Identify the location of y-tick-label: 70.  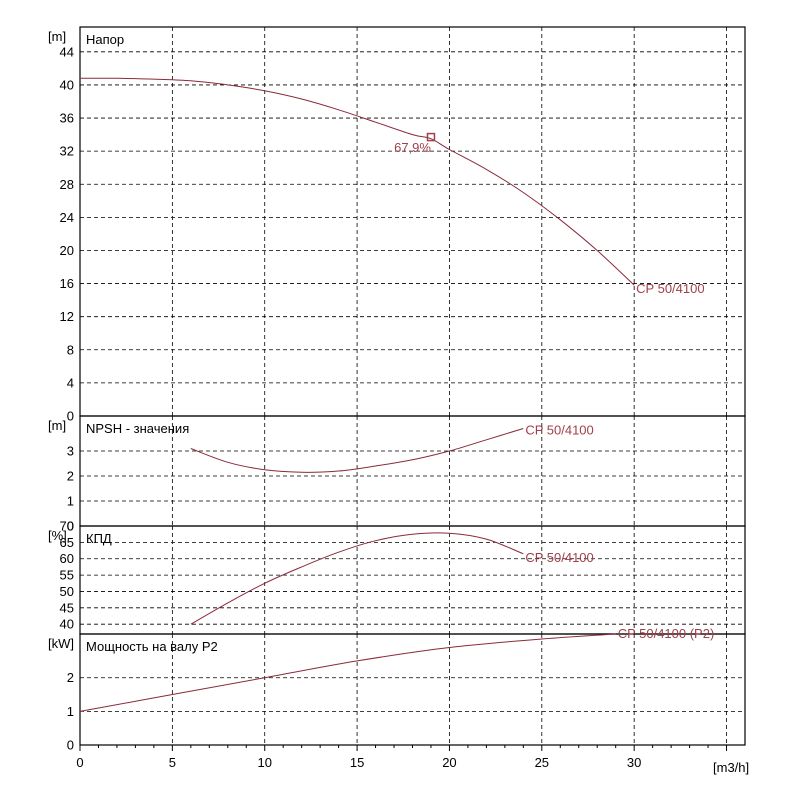
(67, 526).